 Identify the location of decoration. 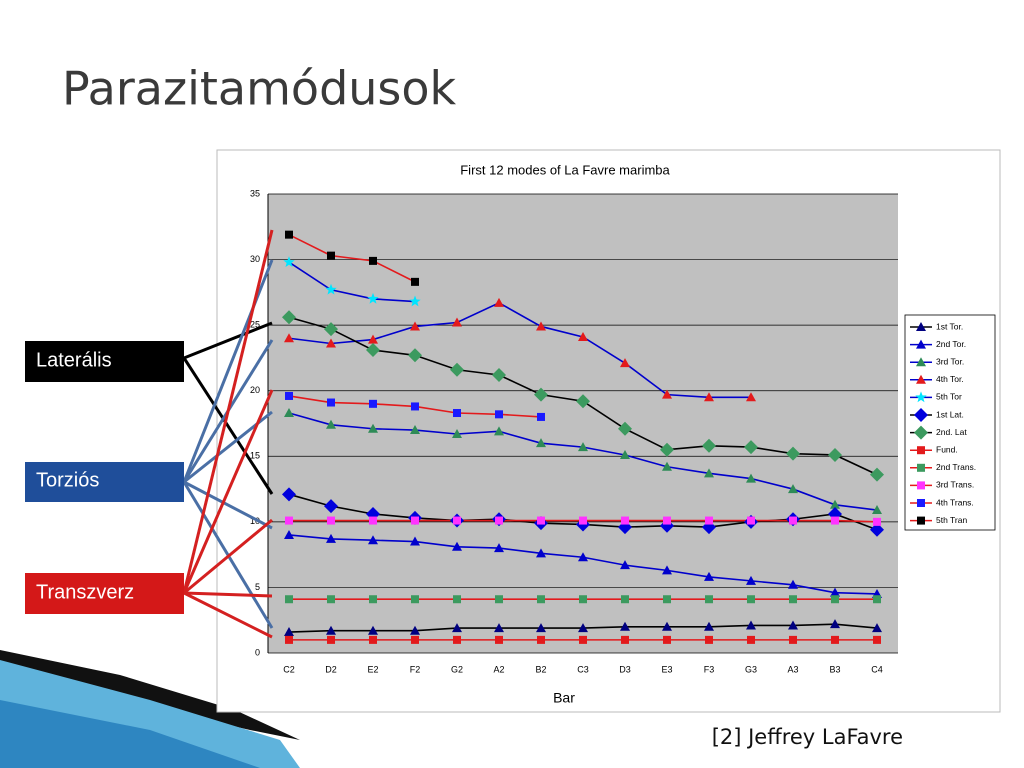
(150, 695).